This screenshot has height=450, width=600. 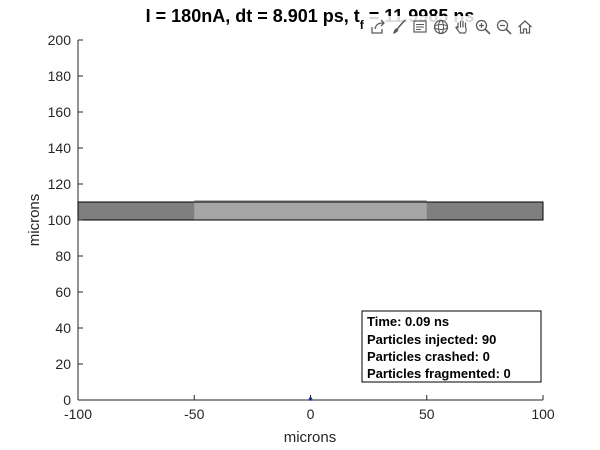 What do you see at coordinates (439, 373) in the screenshot?
I see `info-particles-fragmented: Particles fragmented: 0` at bounding box center [439, 373].